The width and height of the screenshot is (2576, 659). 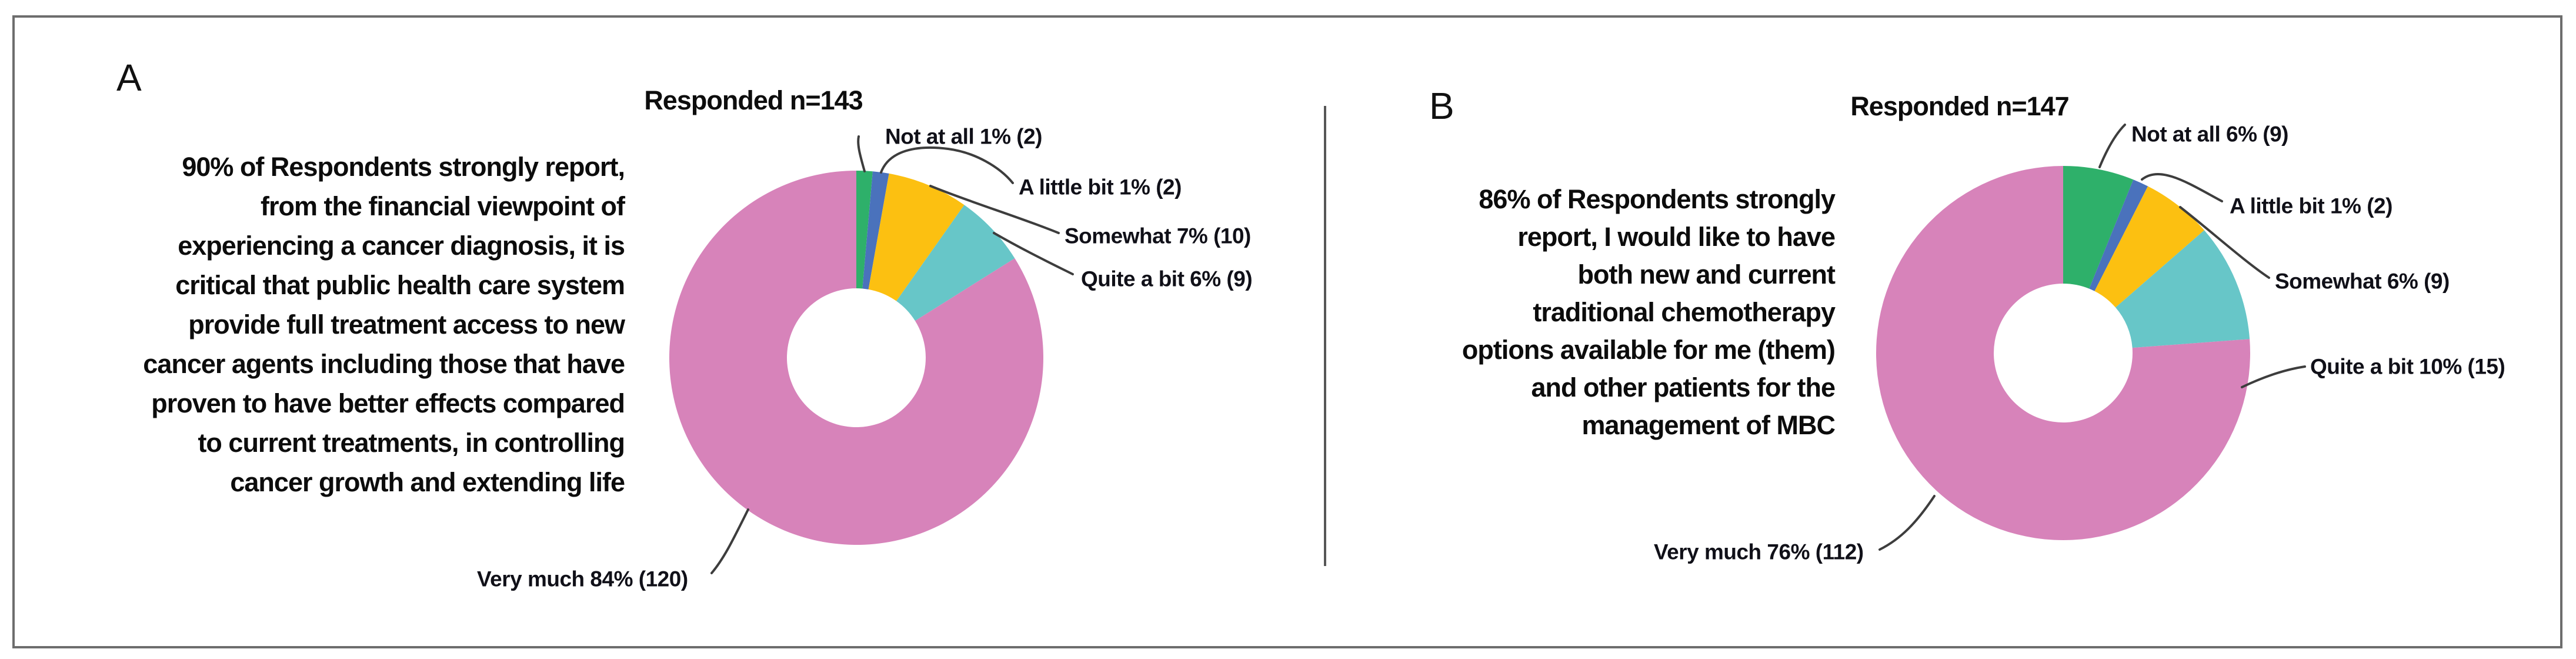 I want to click on panel-a-label-not-at-all: Not at all 1% (2), so click(x=964, y=136).